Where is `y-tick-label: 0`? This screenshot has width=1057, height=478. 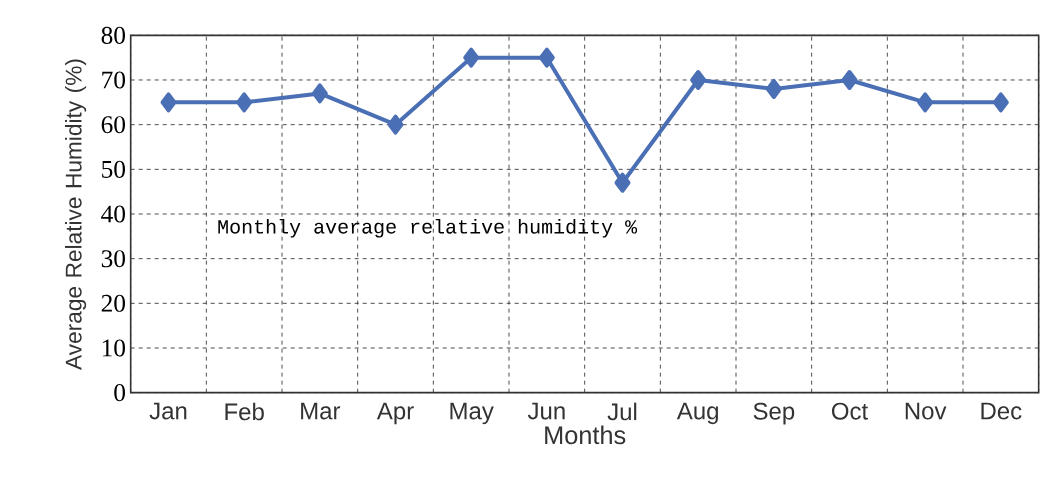
y-tick-label: 0 is located at coordinates (119, 393).